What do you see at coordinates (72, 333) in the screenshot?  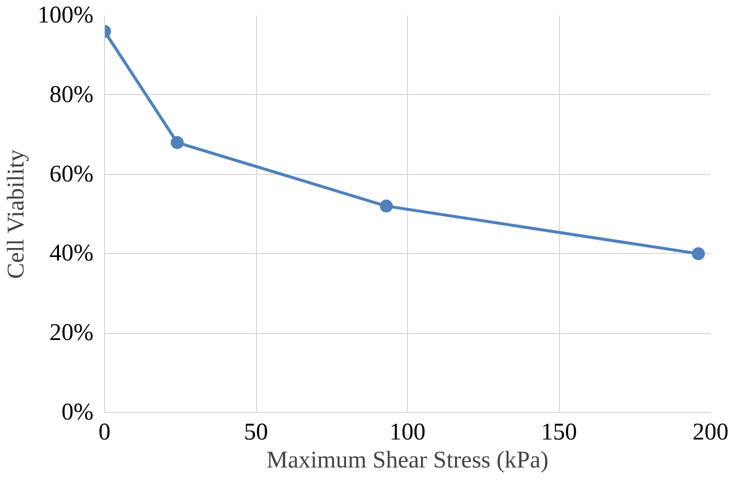 I see `y-tick-label: 20%` at bounding box center [72, 333].